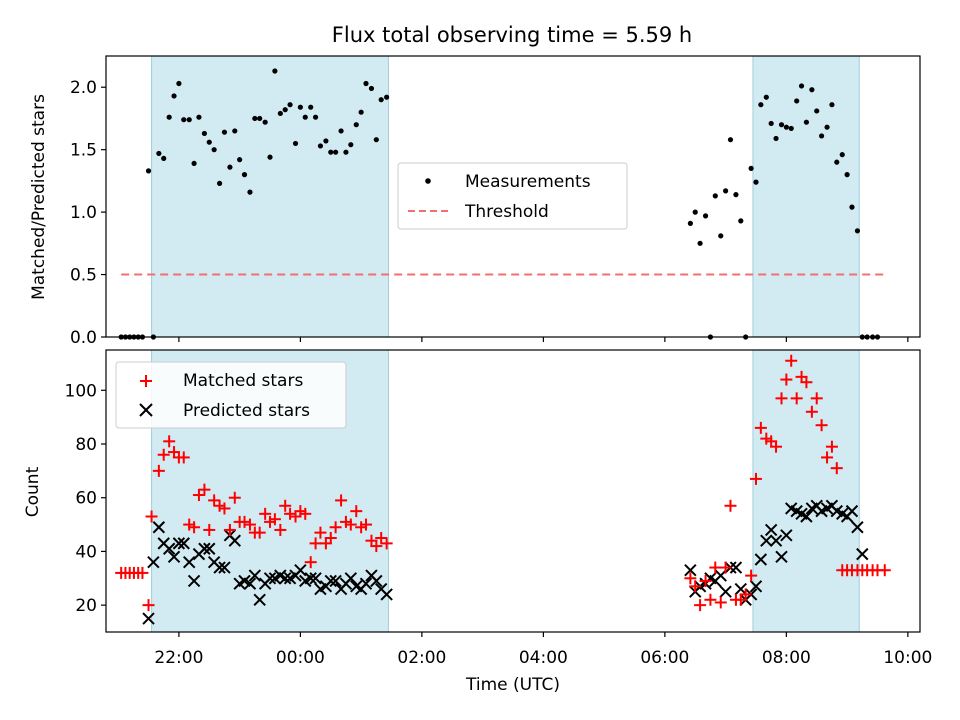  I want to click on y-tick-label: 1.0, so click(83, 213).